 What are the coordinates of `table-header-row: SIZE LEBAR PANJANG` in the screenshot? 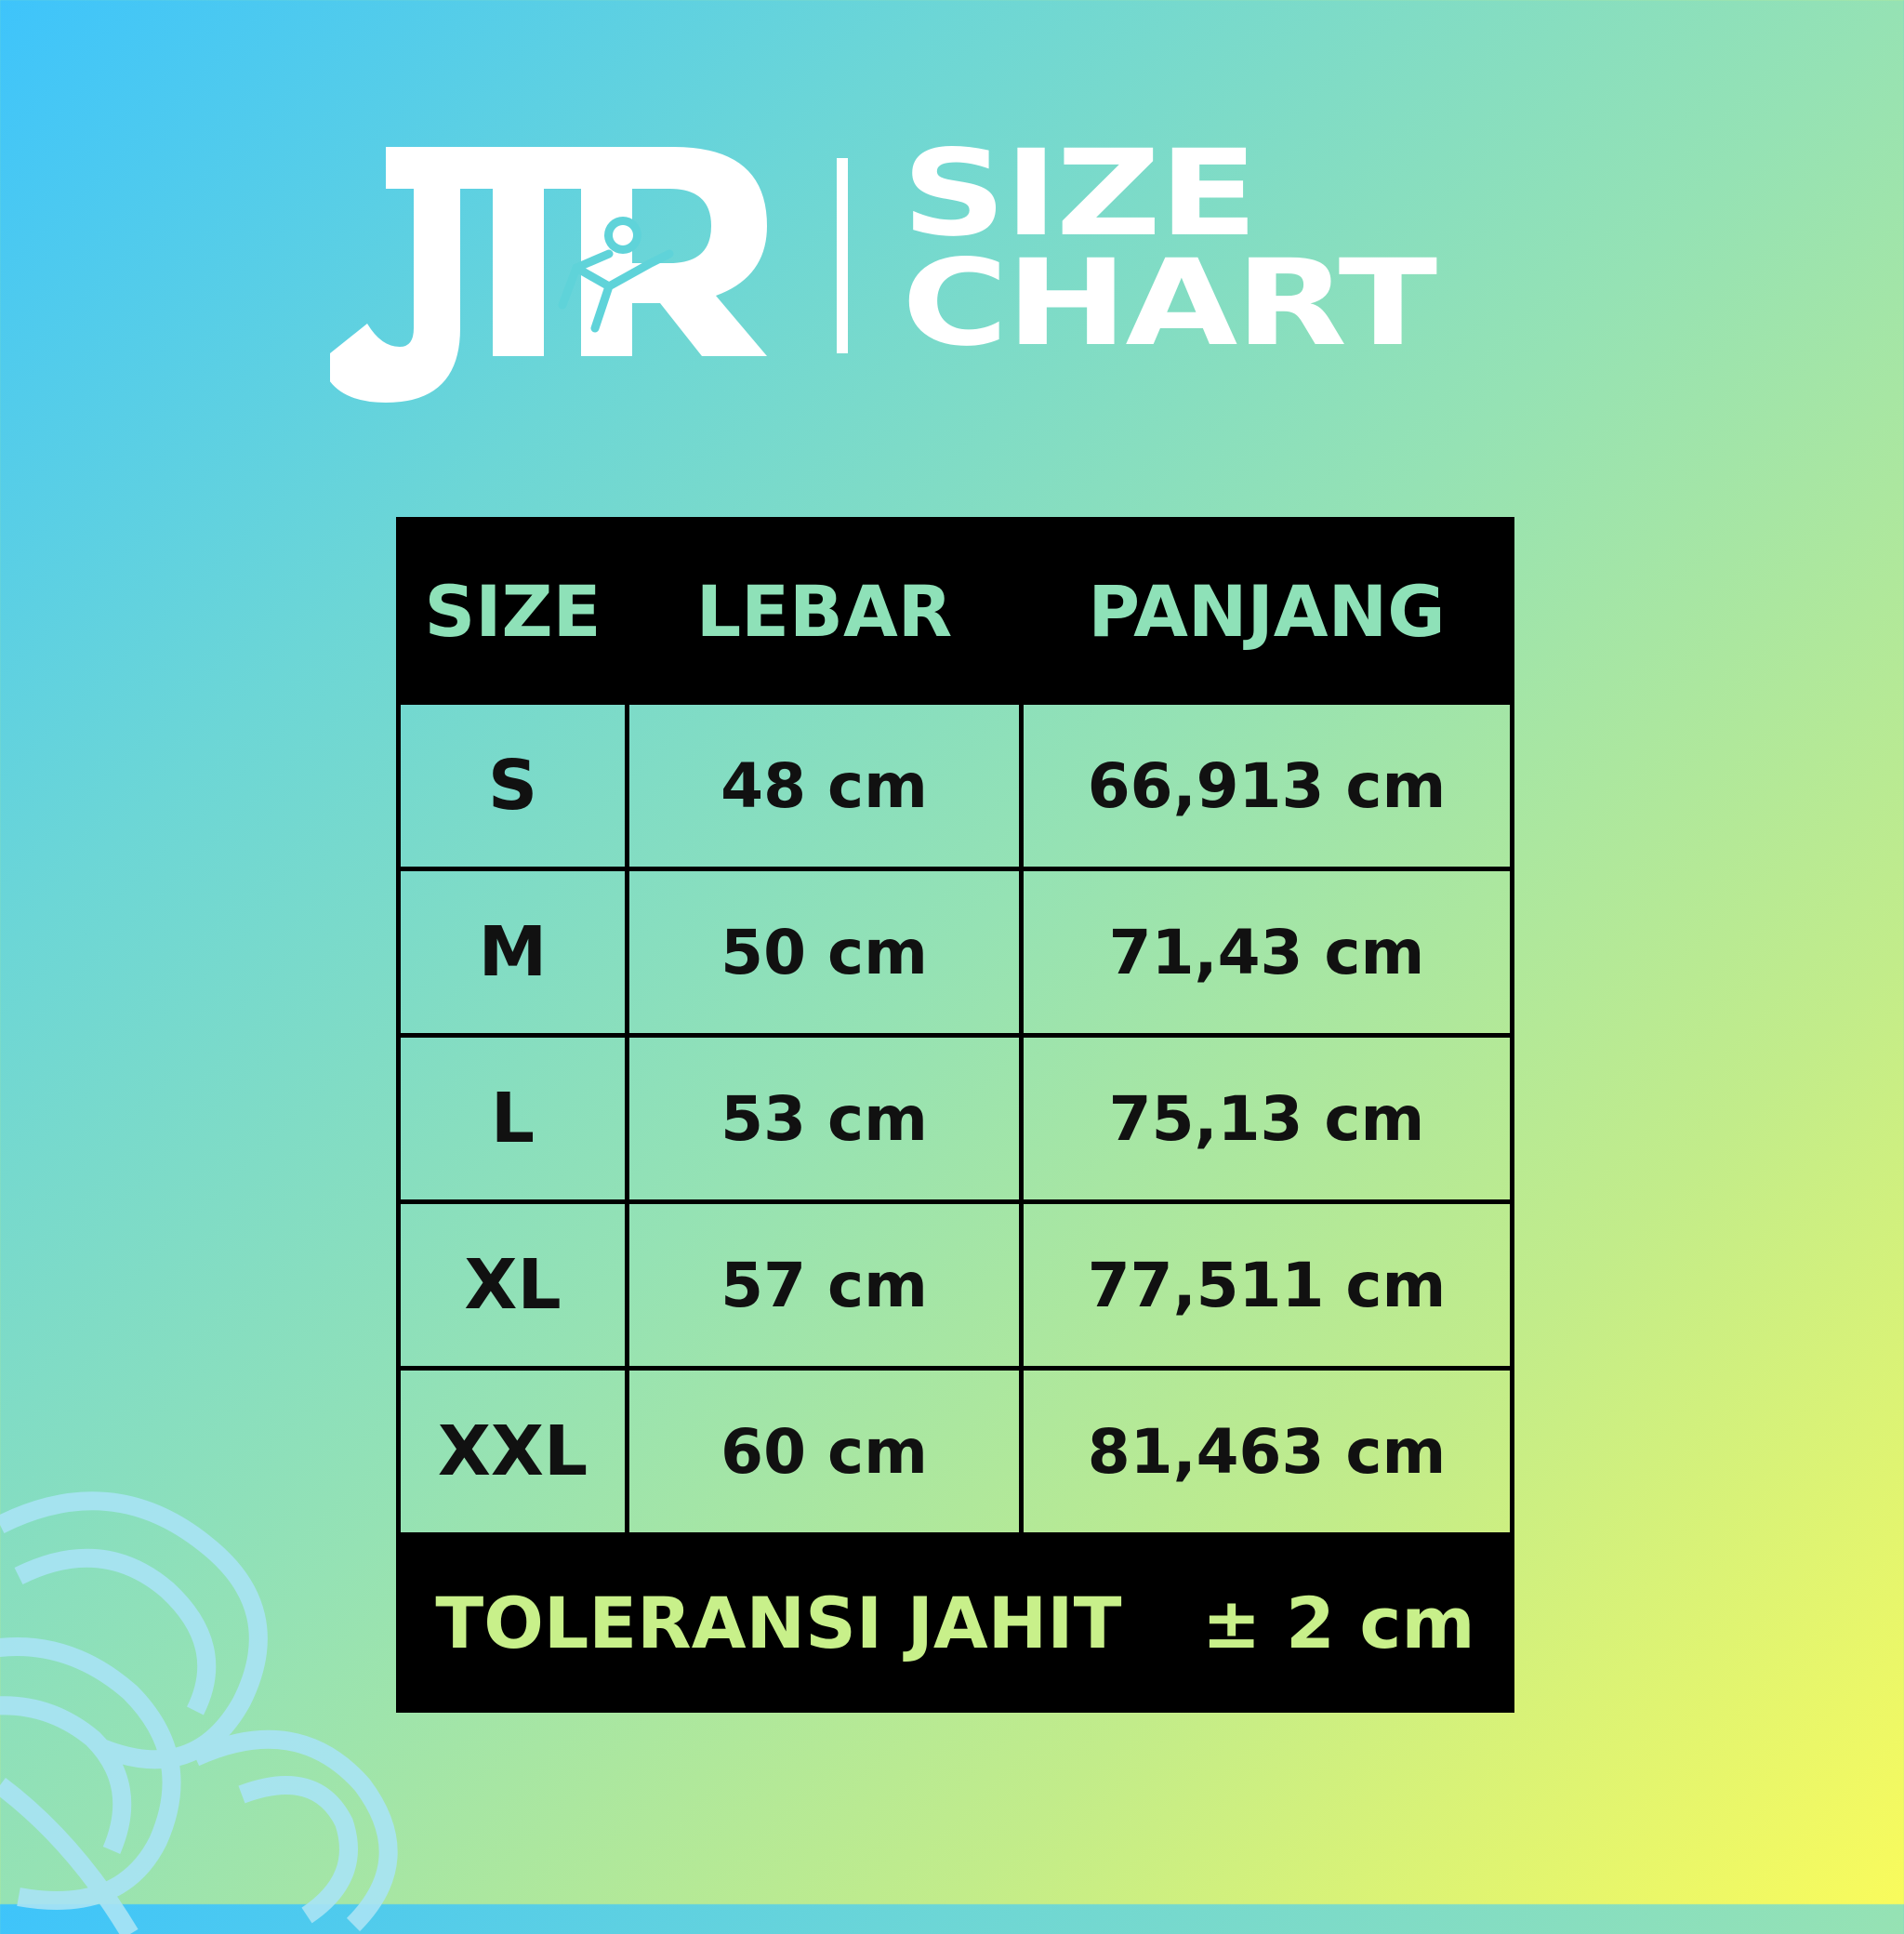 It's located at (955, 611).